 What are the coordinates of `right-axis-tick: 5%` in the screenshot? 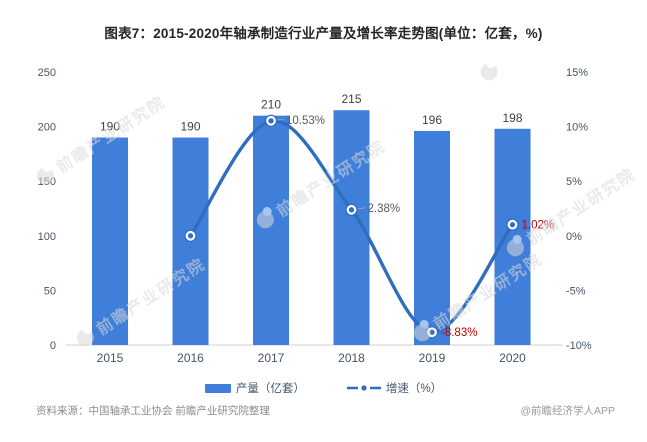 It's located at (574, 182).